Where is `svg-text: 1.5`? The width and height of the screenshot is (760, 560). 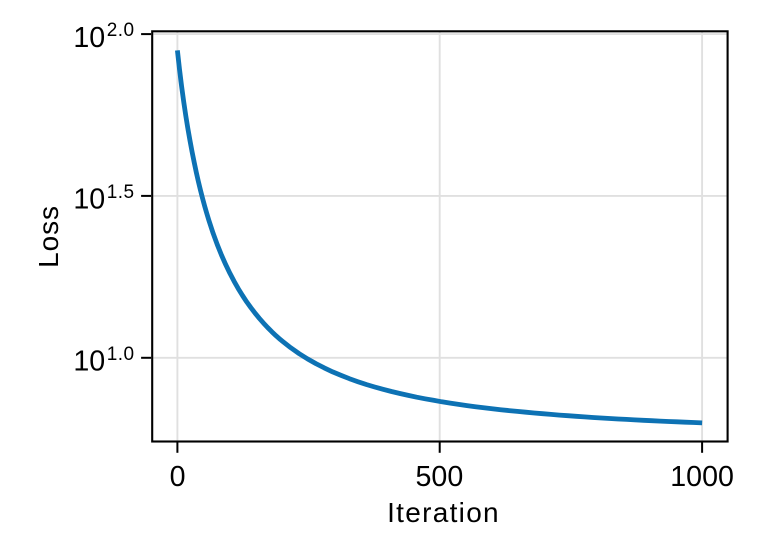
svg-text: 1.5 is located at coordinates (121, 192).